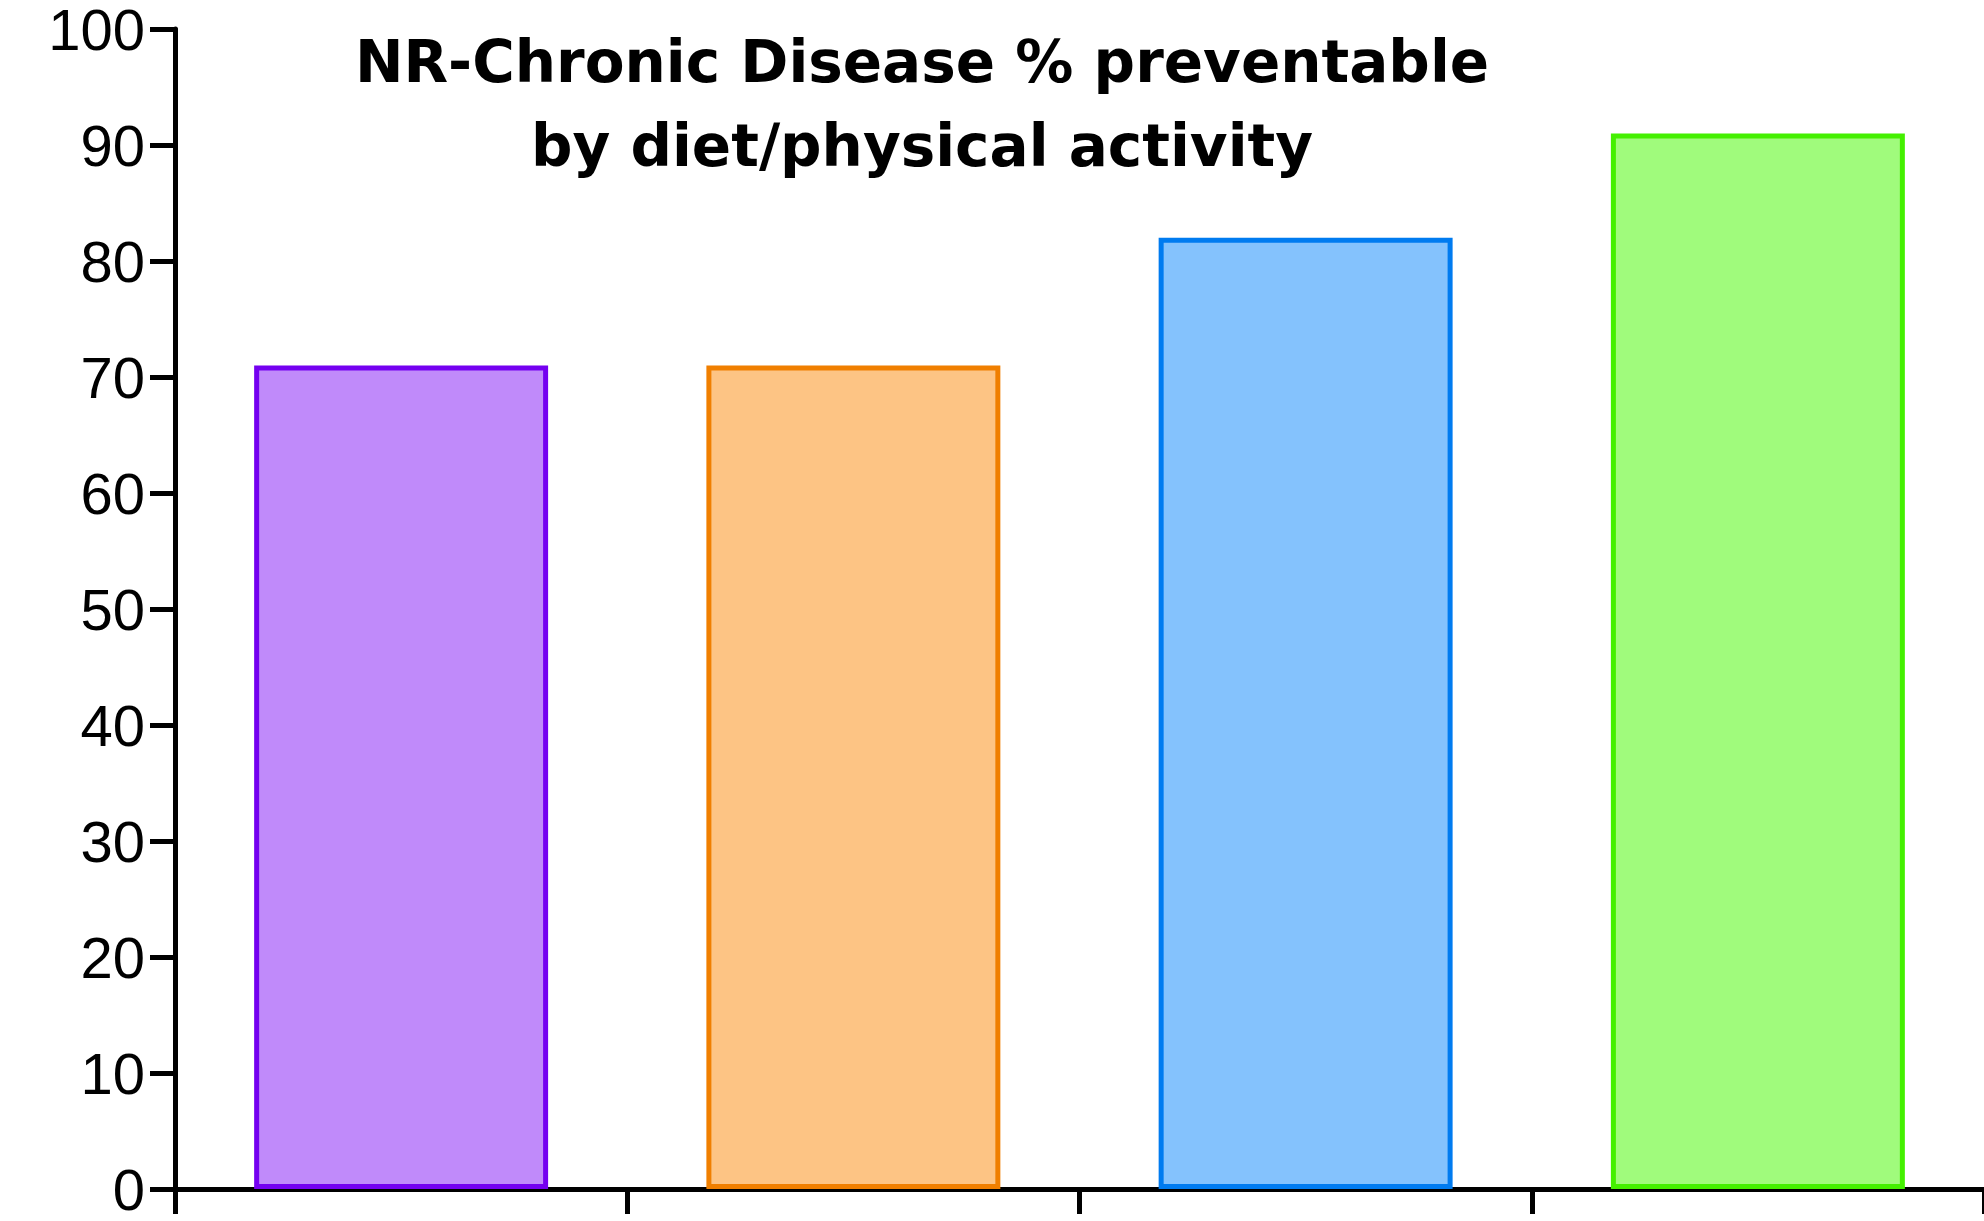 The height and width of the screenshot is (1221, 1984). What do you see at coordinates (112, 957) in the screenshot?
I see `y-tick-label: 20` at bounding box center [112, 957].